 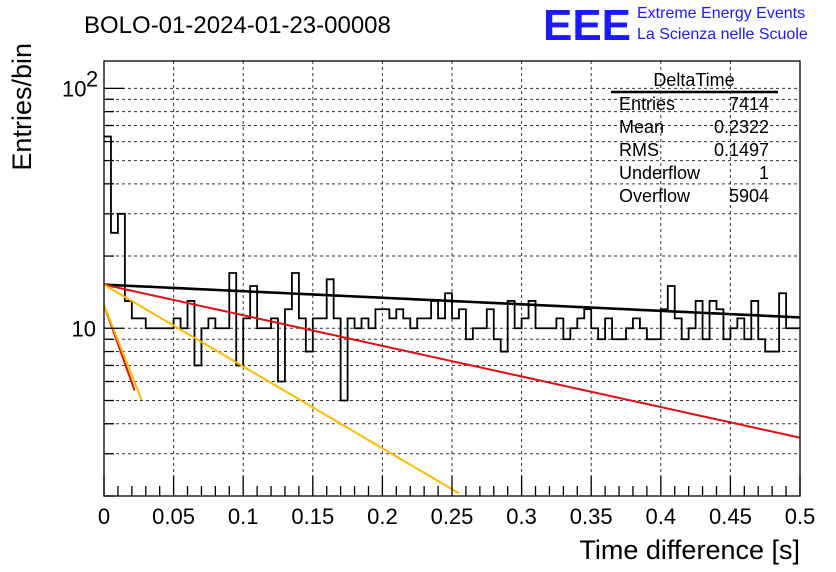 I want to click on stats-value: 5904, so click(x=749, y=196).